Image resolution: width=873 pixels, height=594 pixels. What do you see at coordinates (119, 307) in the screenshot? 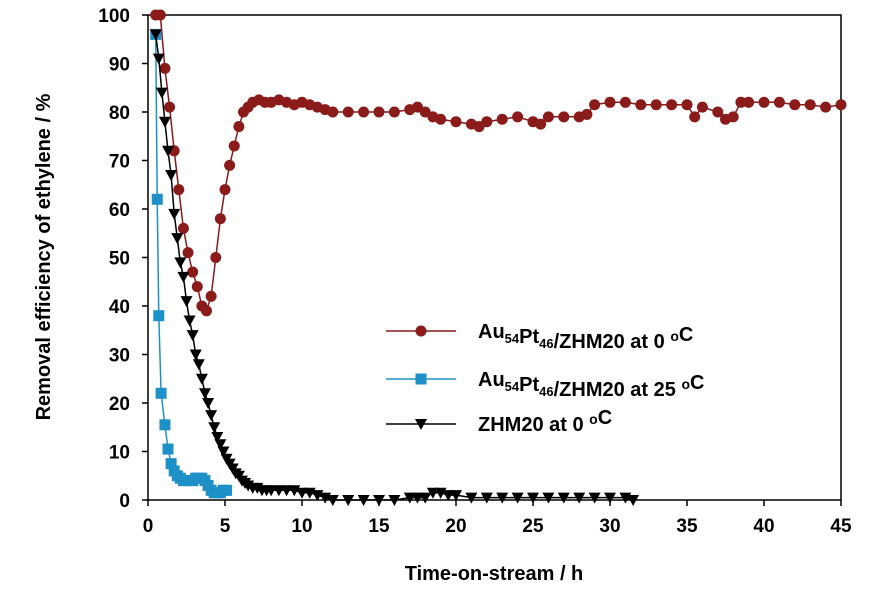
I see `y-tick-label: 40` at bounding box center [119, 307].